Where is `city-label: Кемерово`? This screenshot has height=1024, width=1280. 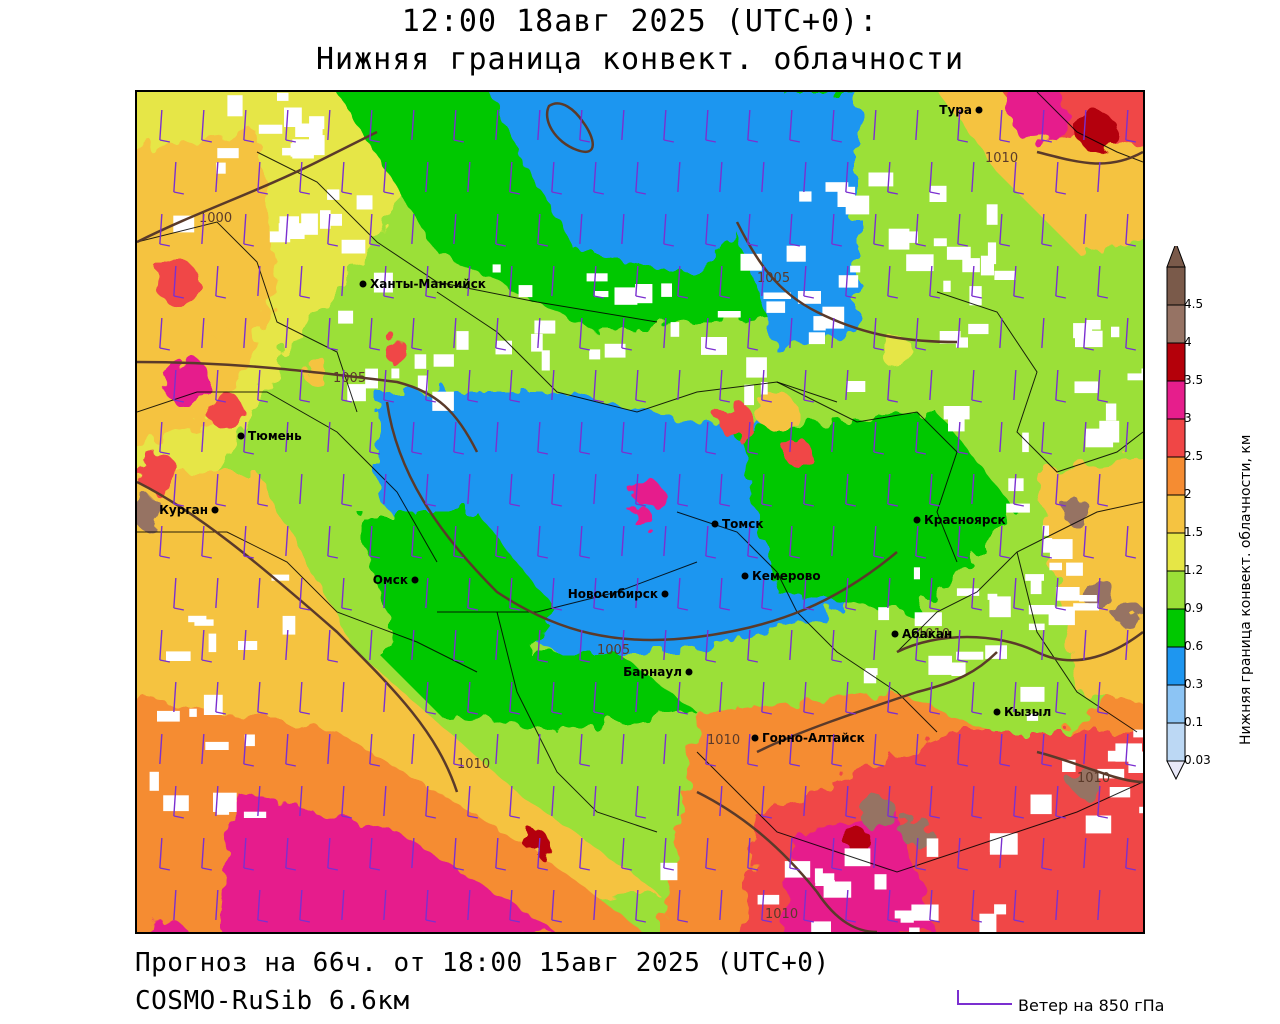 city-label: Кемерово is located at coordinates (786, 576).